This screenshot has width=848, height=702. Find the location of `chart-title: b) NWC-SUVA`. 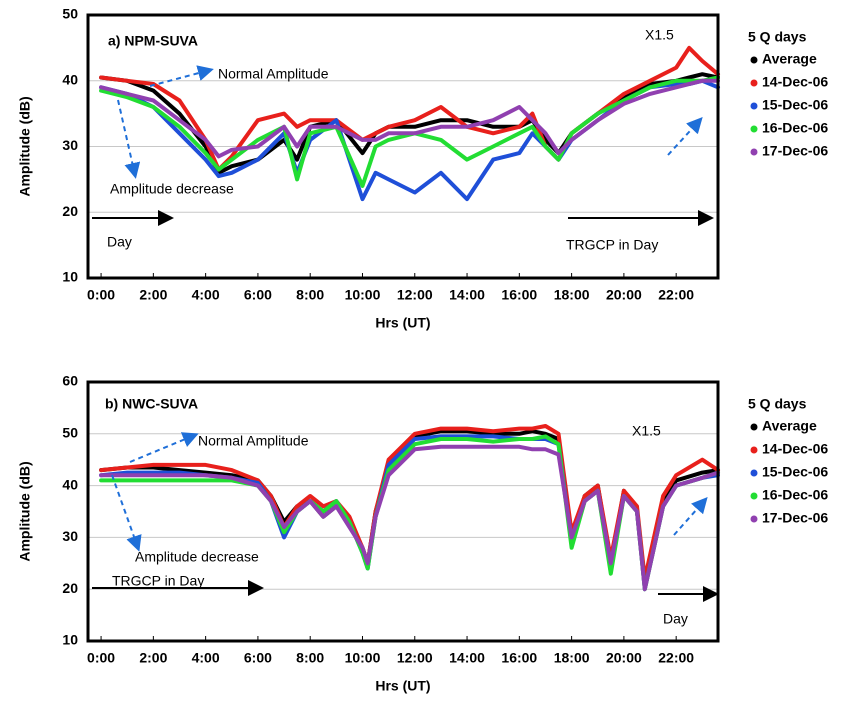

chart-title: b) NWC-SUVA is located at coordinates (151, 404).